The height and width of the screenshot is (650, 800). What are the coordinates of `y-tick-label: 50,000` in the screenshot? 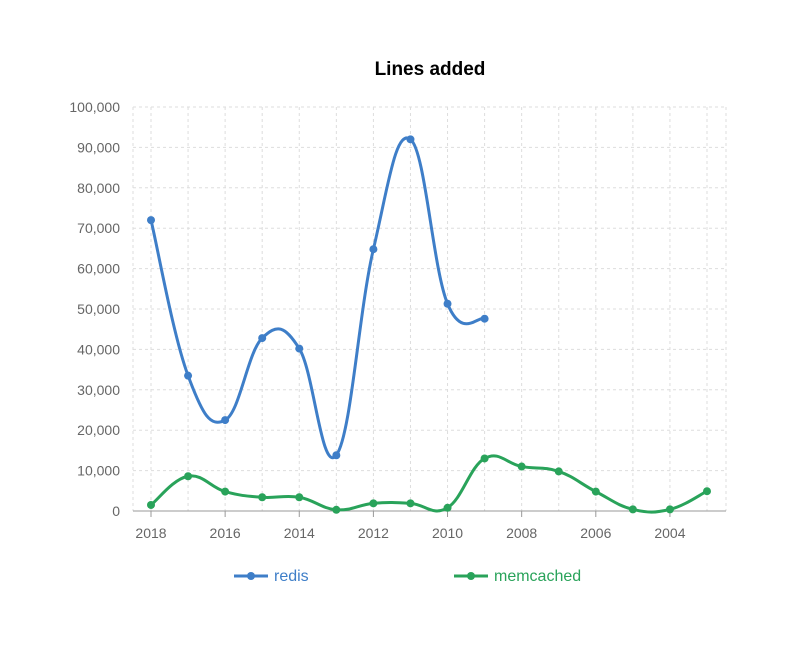 It's located at (98, 309).